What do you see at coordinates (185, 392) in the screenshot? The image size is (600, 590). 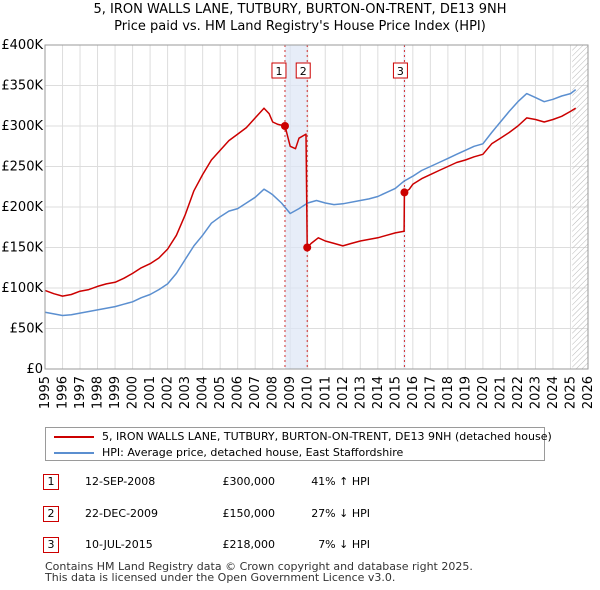 I see `x-tick-label: 2003` at bounding box center [185, 392].